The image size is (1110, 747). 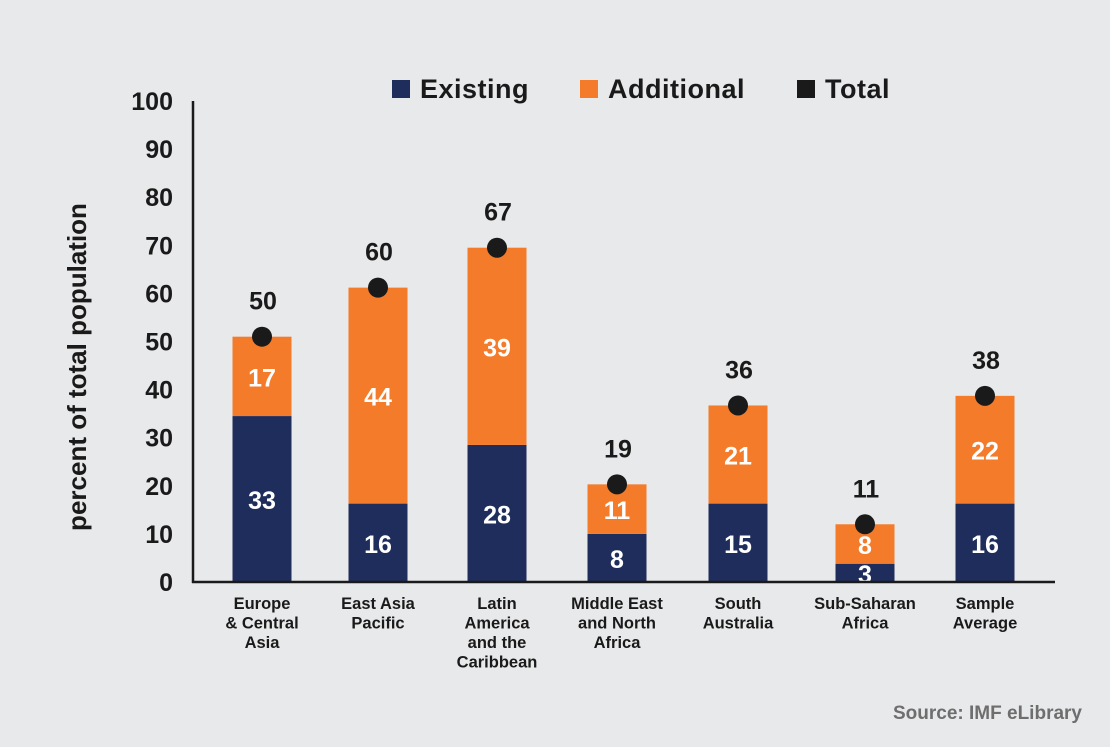 What do you see at coordinates (263, 302) in the screenshot?
I see `total-label: 50` at bounding box center [263, 302].